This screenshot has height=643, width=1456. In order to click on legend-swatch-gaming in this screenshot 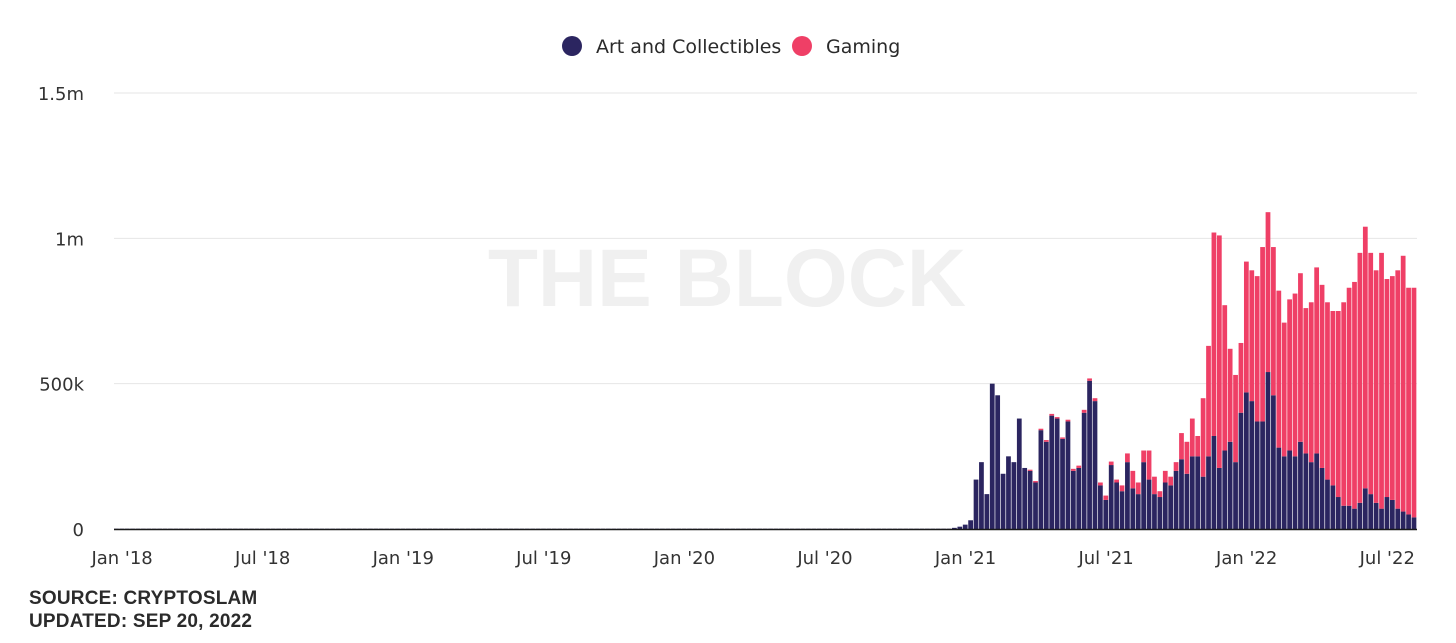, I will do `click(802, 46)`.